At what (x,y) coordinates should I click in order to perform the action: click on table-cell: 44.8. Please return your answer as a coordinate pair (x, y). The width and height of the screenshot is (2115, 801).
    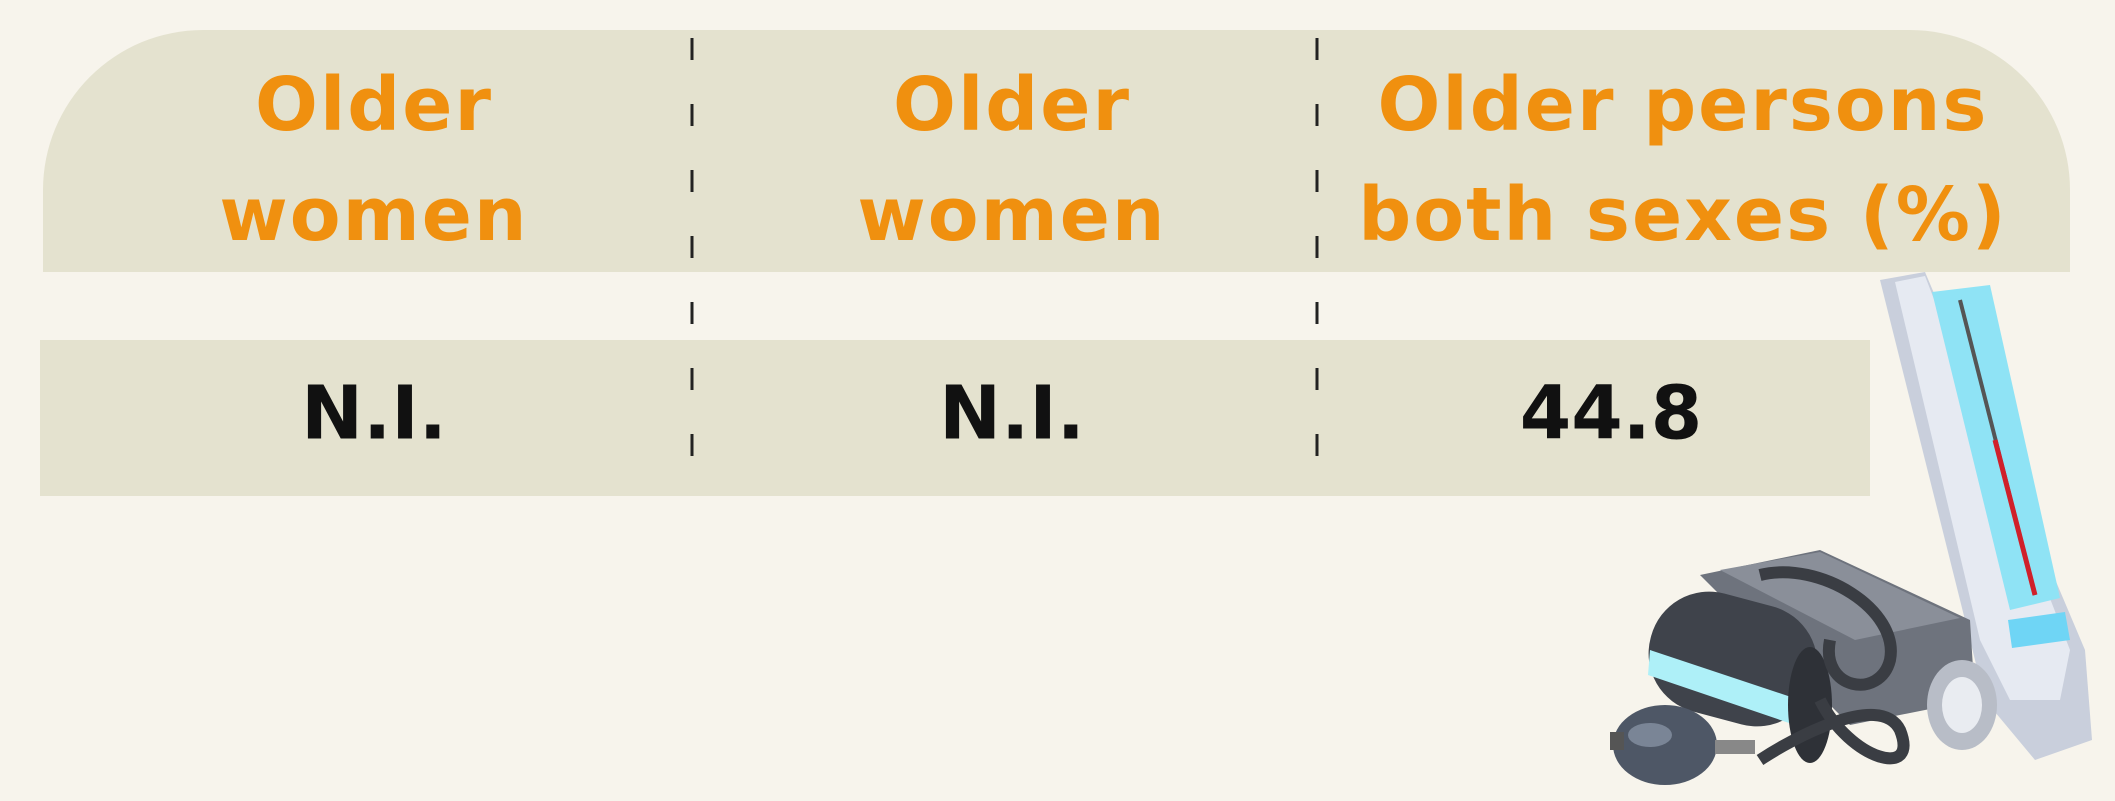
    Looking at the image, I should click on (1611, 414).